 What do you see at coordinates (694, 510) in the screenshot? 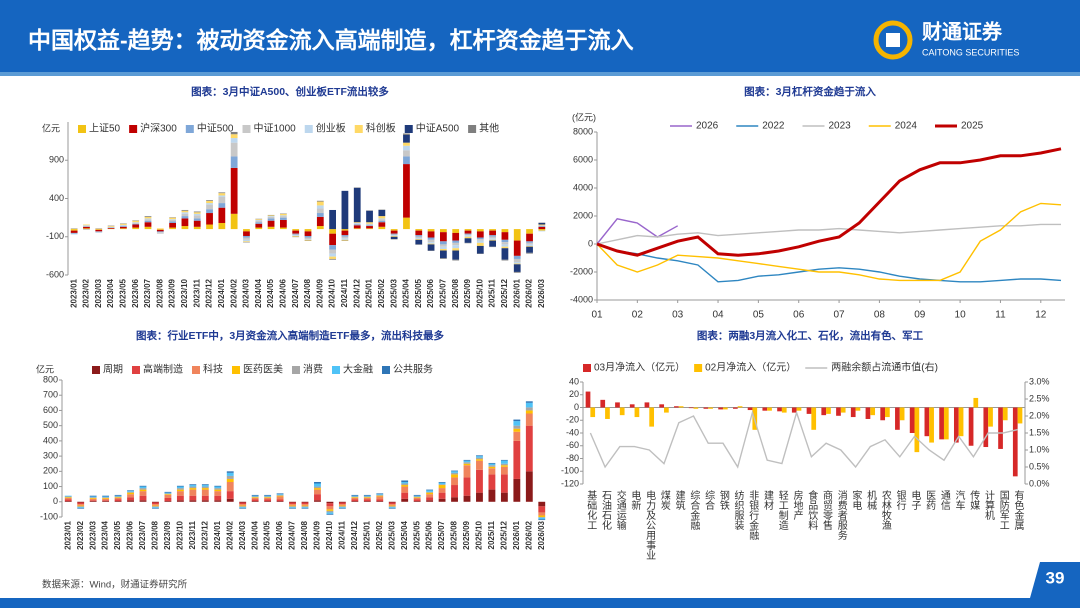
I see `x-tick-label: 综合金融` at bounding box center [694, 510].